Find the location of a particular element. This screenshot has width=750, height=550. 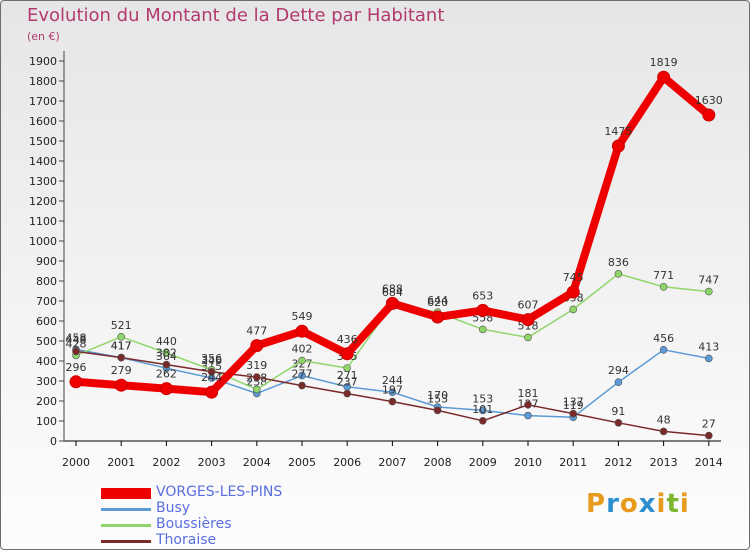

legend-label: Thoraise is located at coordinates (186, 540).